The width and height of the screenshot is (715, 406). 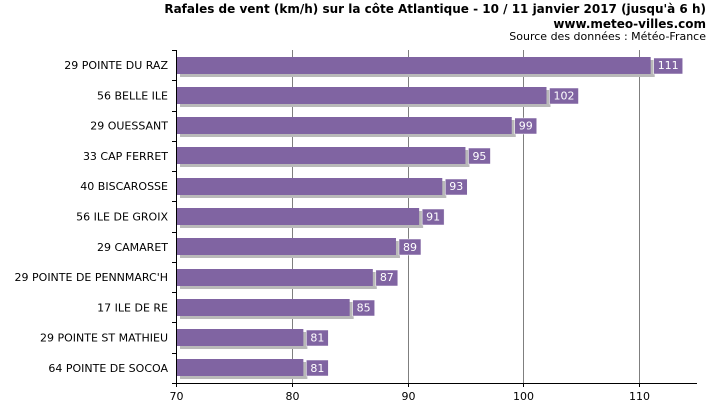 I want to click on category-label-1: 56 BELLE ILE, so click(x=132, y=95).